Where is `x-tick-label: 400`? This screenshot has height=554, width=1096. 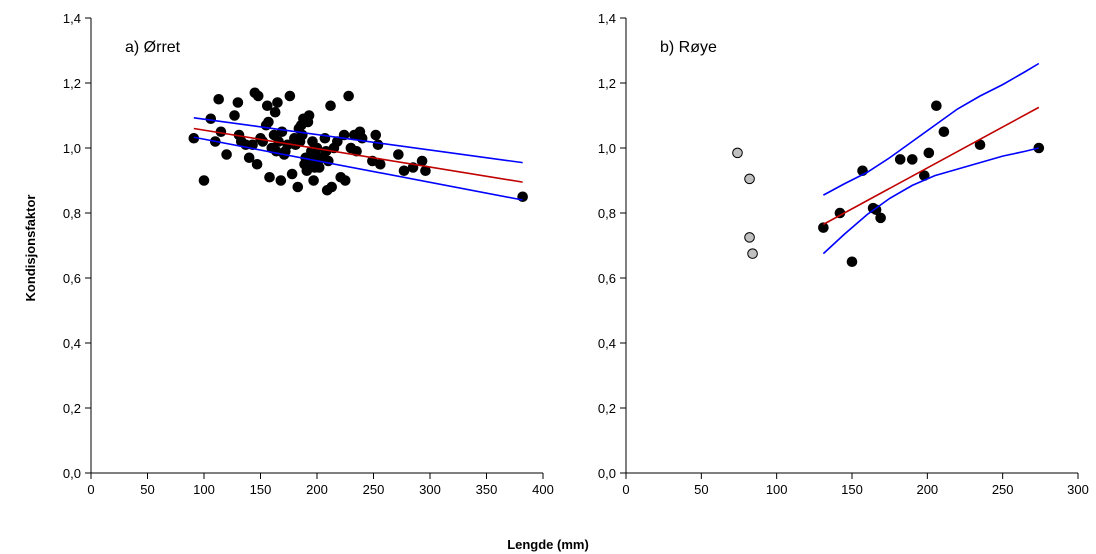
x-tick-label: 400 is located at coordinates (543, 489).